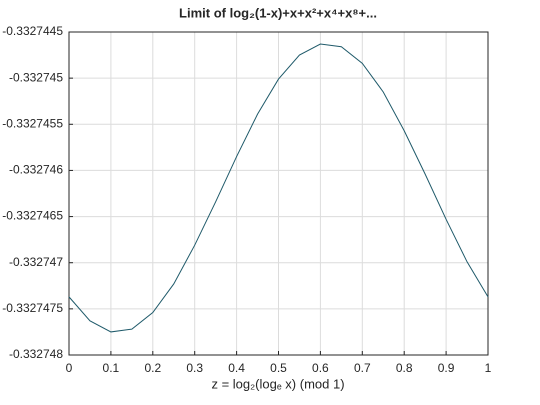 The width and height of the screenshot is (540, 405). What do you see at coordinates (36, 170) in the screenshot?
I see `y-tick-label: -0.332746` at bounding box center [36, 170].